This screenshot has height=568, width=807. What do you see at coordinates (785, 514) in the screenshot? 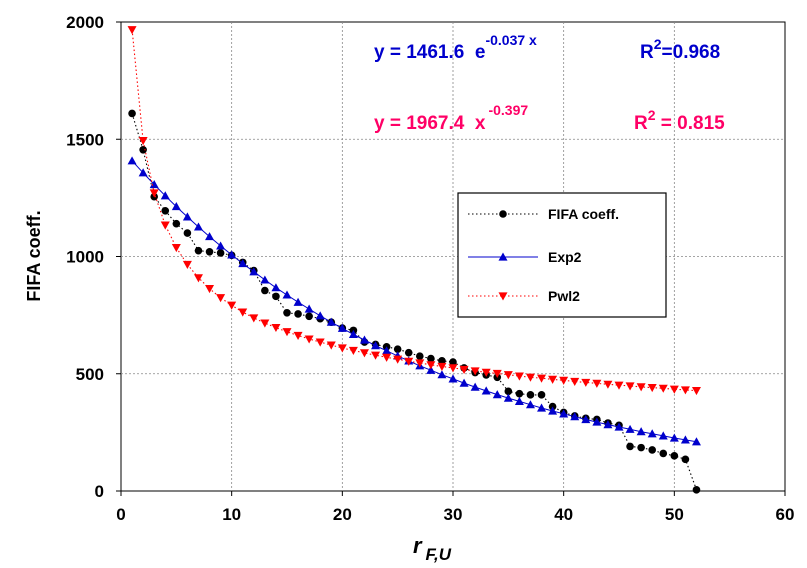
I see `x-tick-label: 60` at bounding box center [785, 514].